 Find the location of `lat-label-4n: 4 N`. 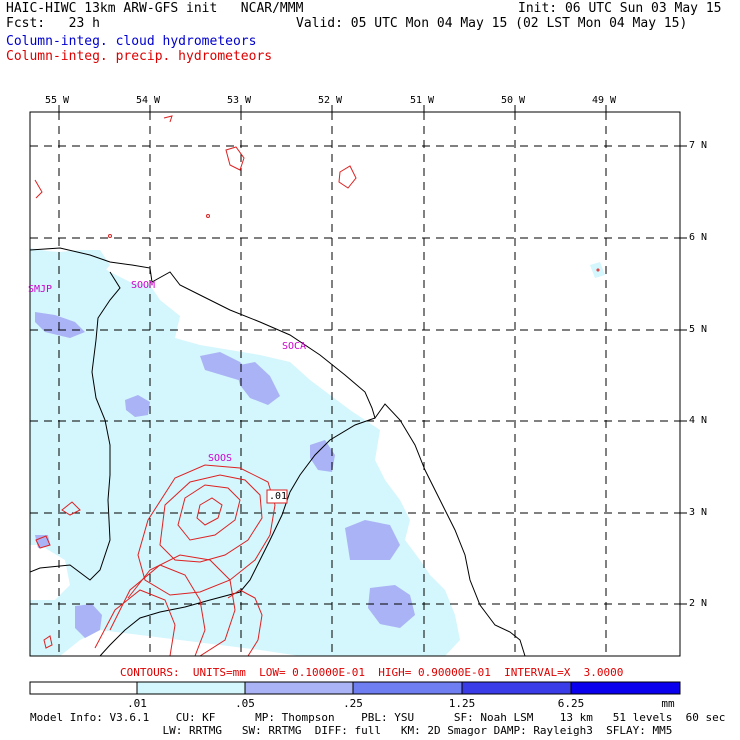

lat-label-4n: 4 N is located at coordinates (698, 420).